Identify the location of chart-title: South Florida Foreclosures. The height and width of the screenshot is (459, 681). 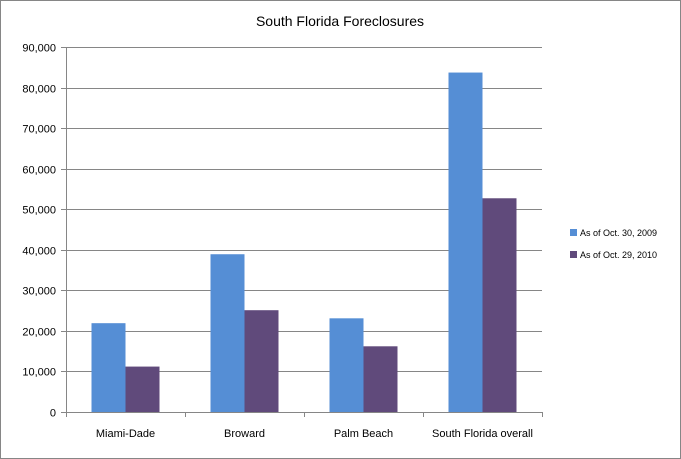
(340, 21).